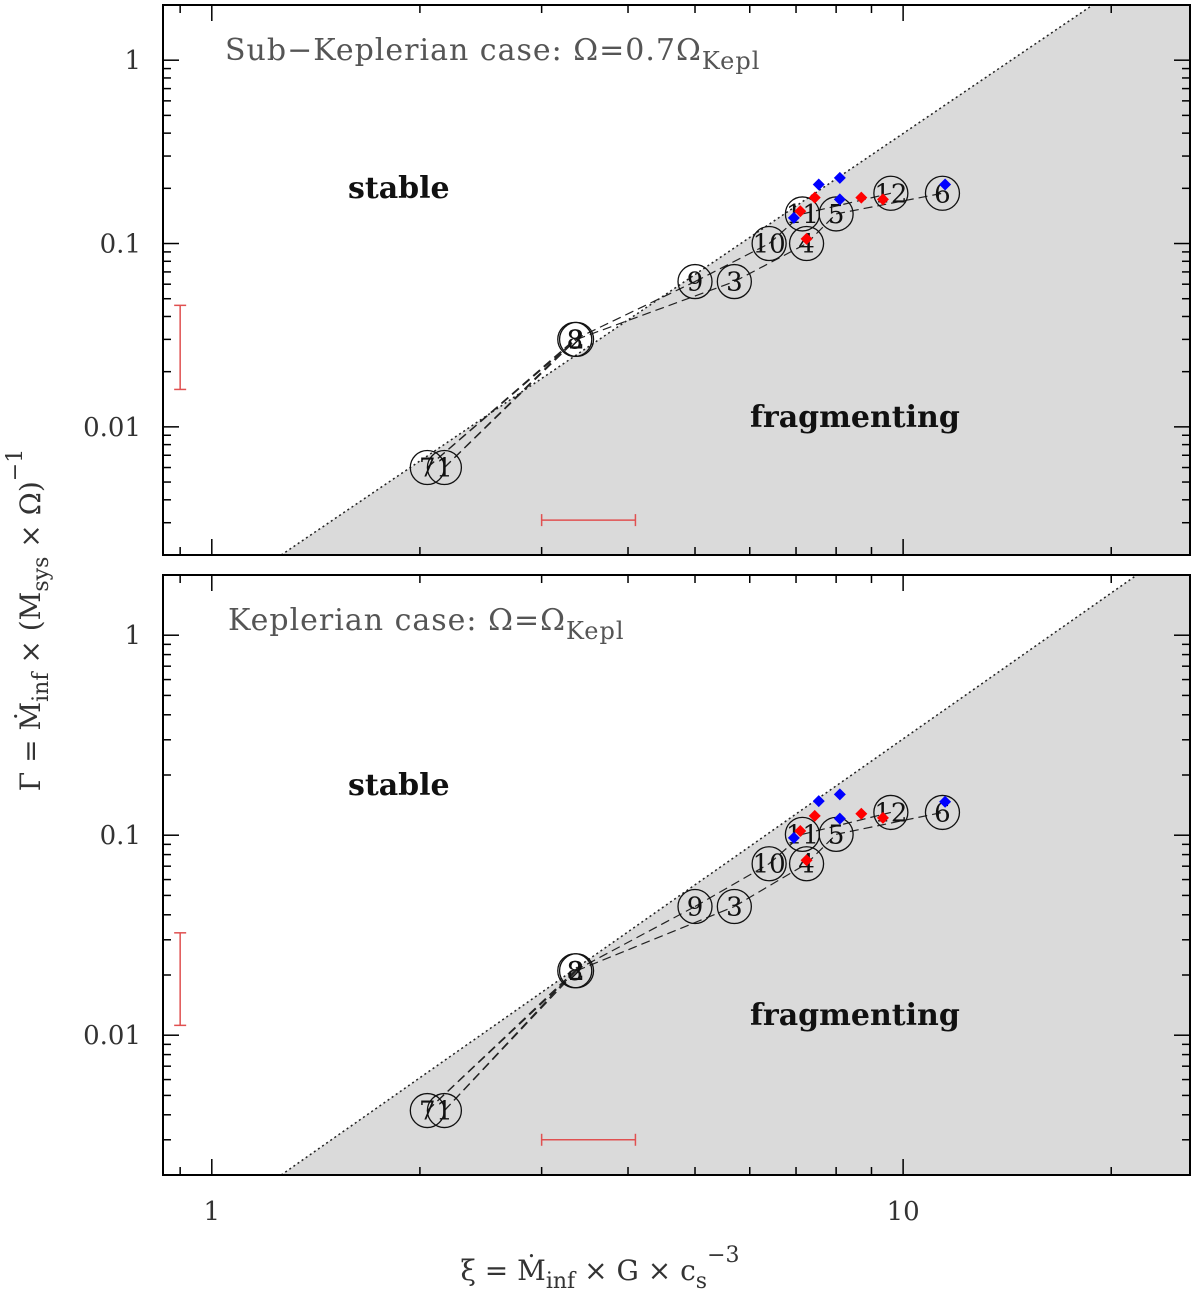 Image resolution: width=1200 pixels, height=1293 pixels. I want to click on case-title: Keplerian case: Ω=ΩKepl, so click(426, 624).